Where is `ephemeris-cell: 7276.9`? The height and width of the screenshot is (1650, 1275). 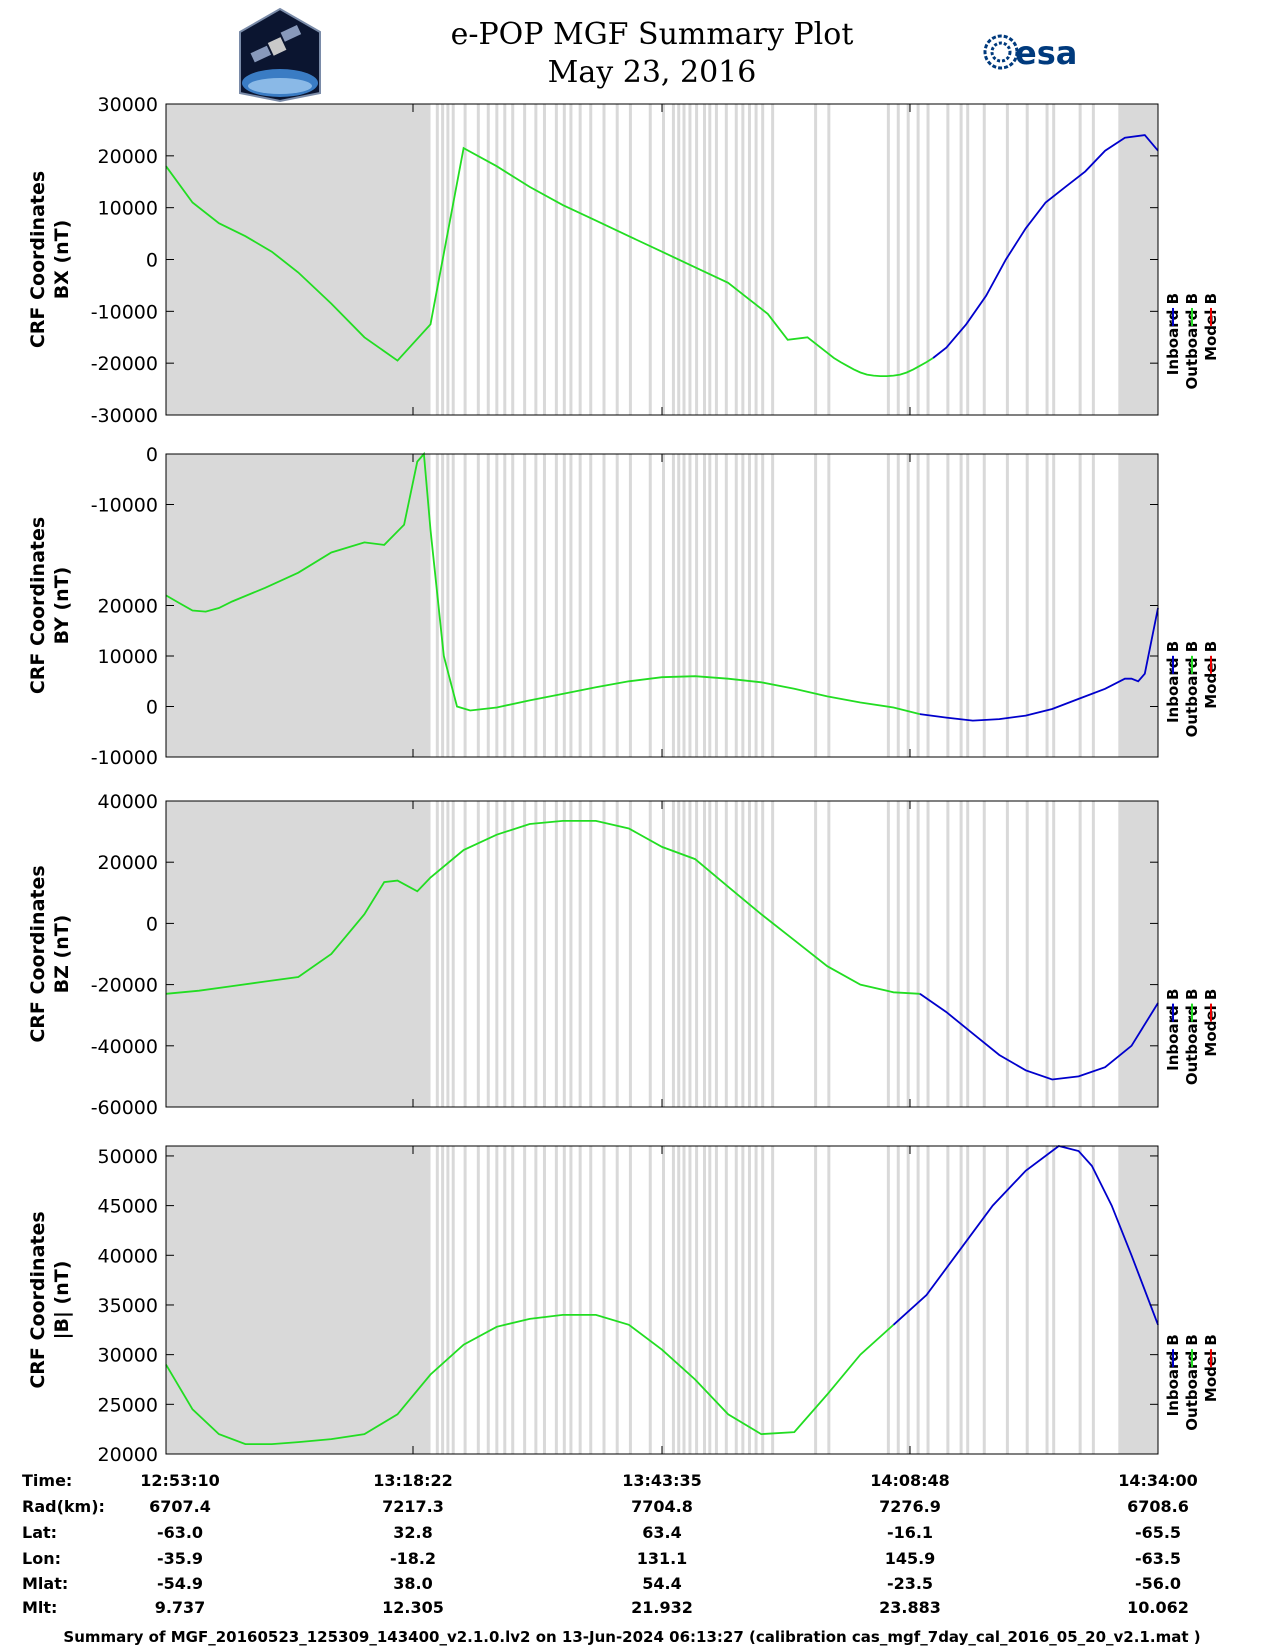
ephemeris-cell: 7276.9 is located at coordinates (910, 1506).